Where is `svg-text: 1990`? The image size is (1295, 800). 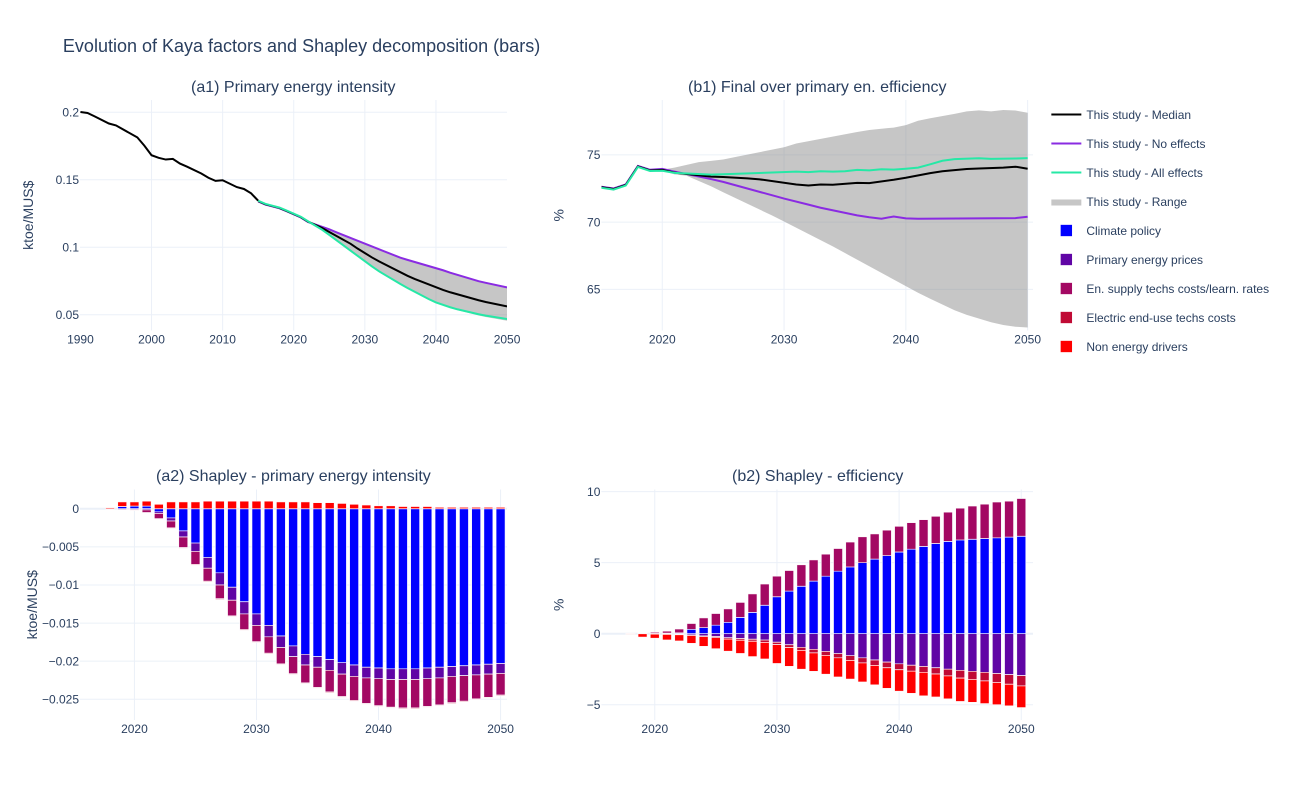 svg-text: 1990 is located at coordinates (80, 340).